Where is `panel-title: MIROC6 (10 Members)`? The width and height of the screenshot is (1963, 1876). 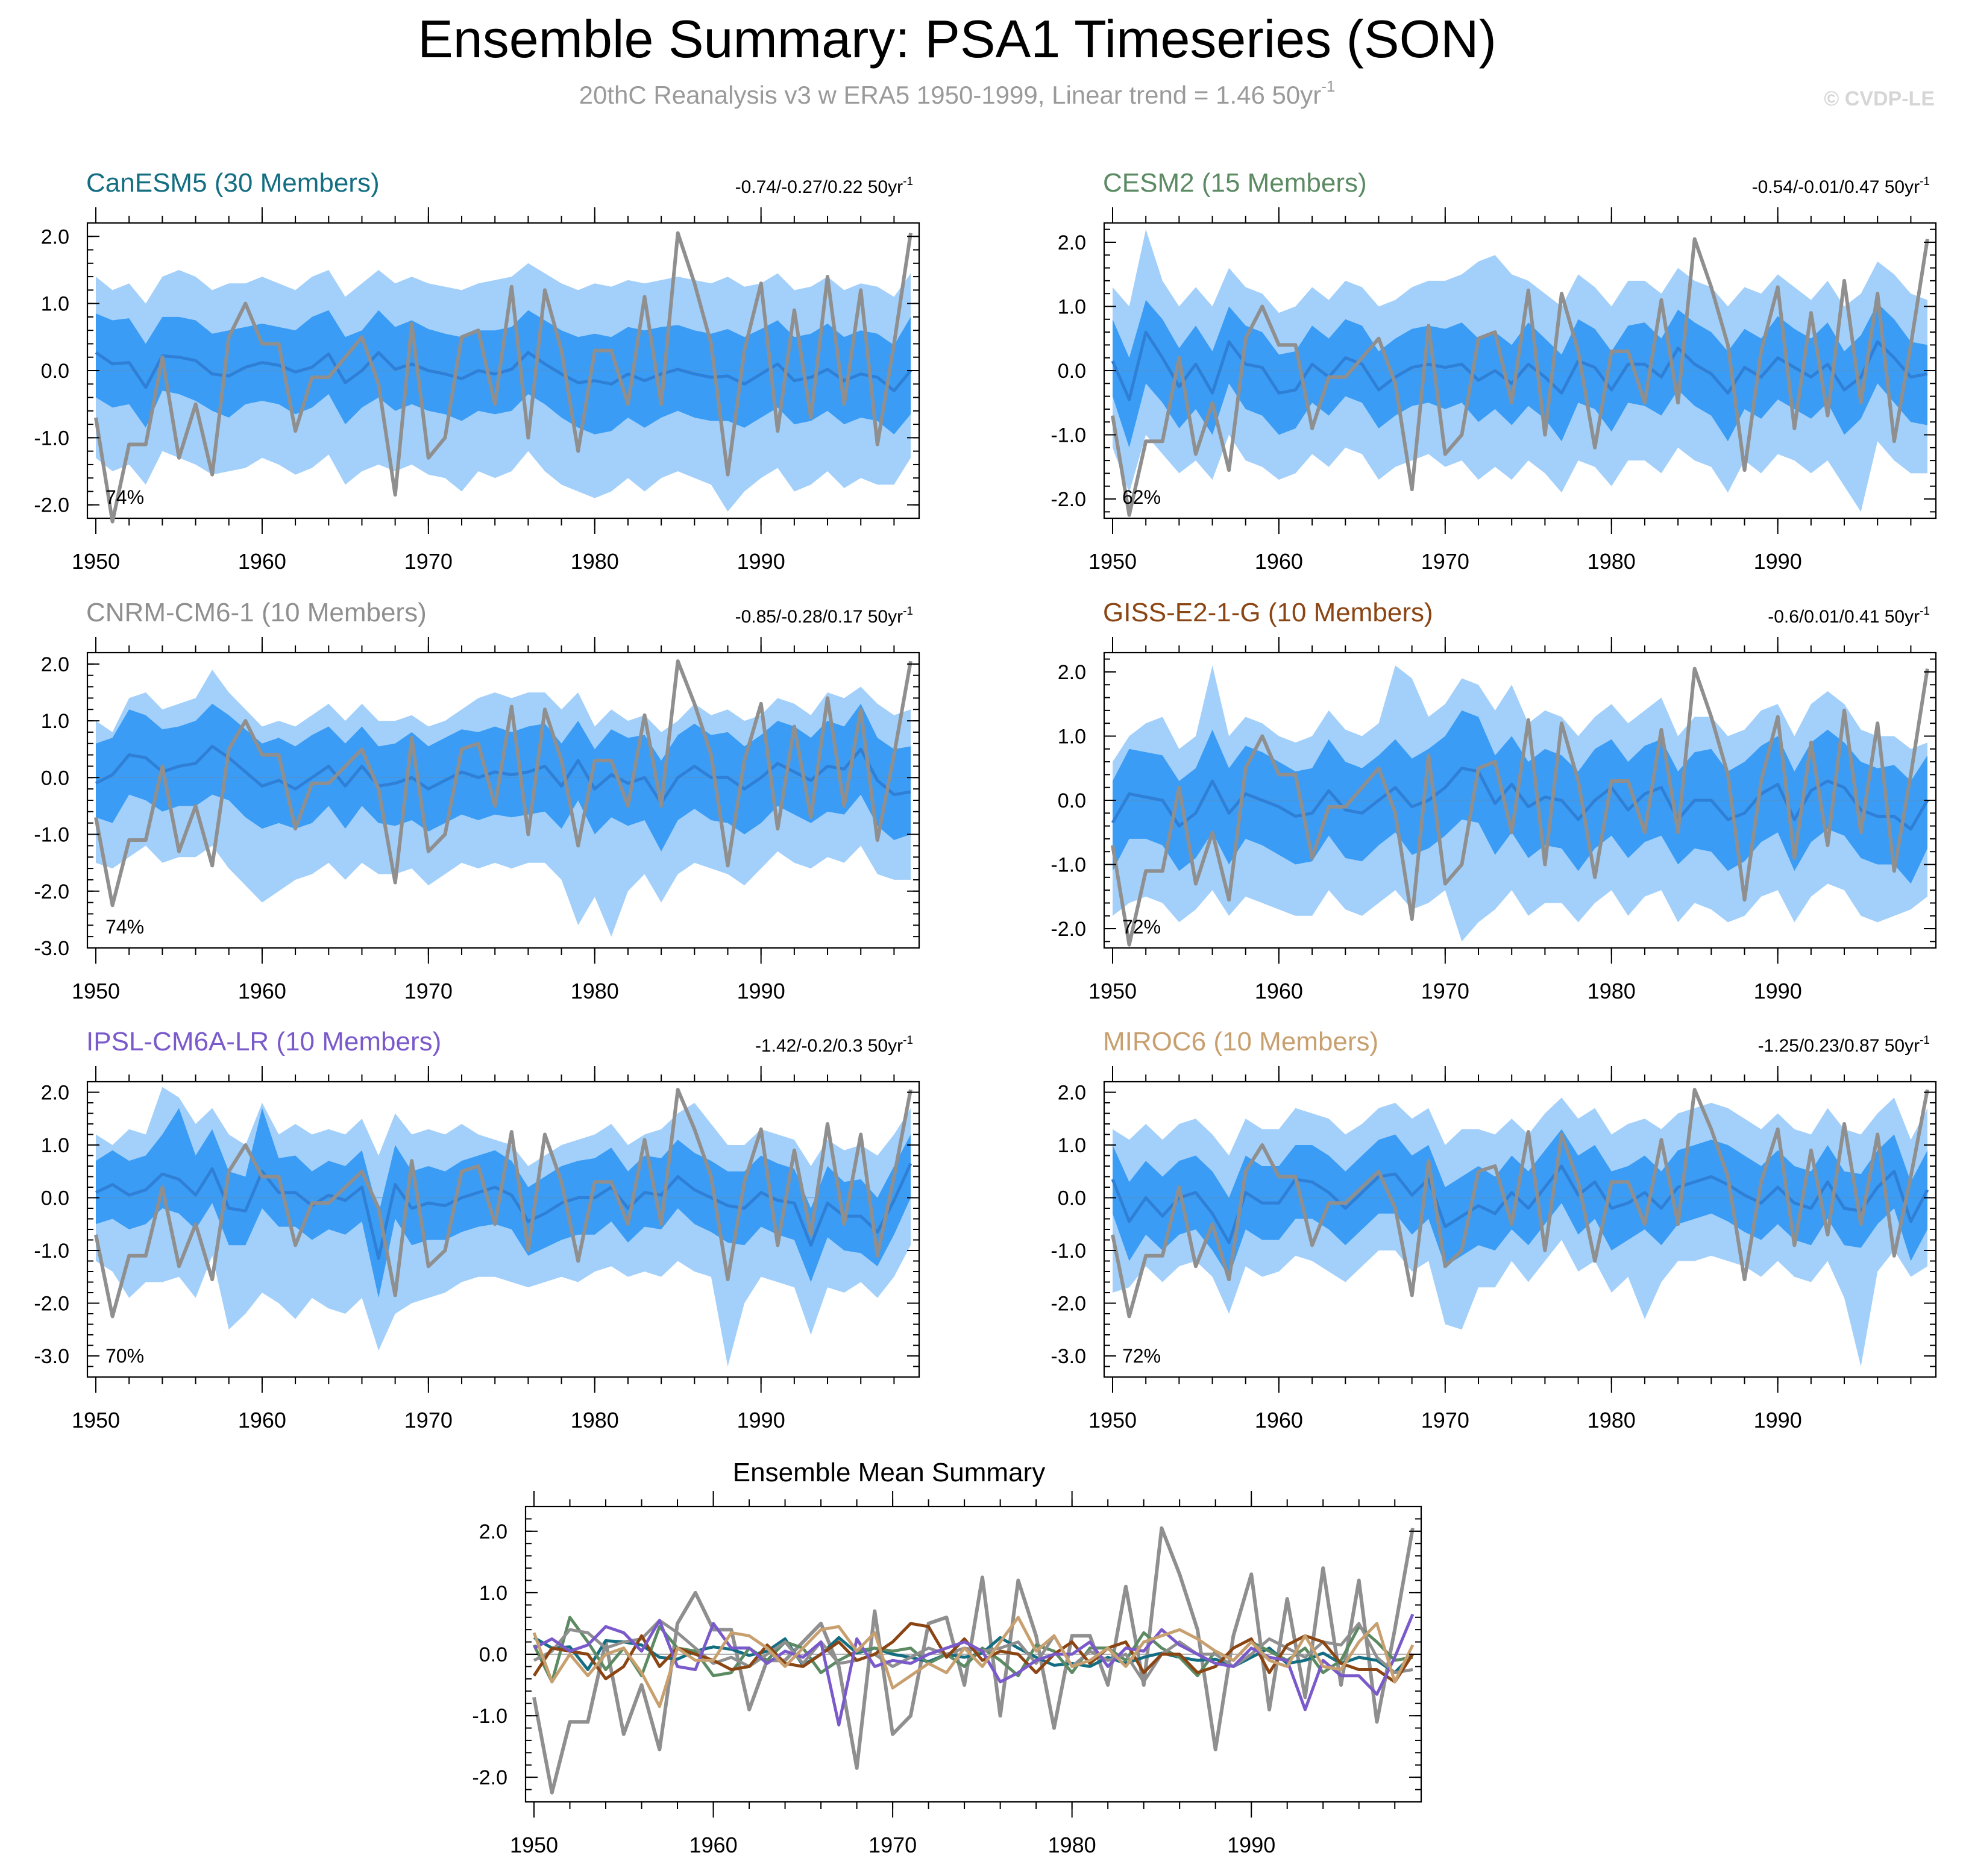 panel-title: MIROC6 (10 Members) is located at coordinates (1240, 1041).